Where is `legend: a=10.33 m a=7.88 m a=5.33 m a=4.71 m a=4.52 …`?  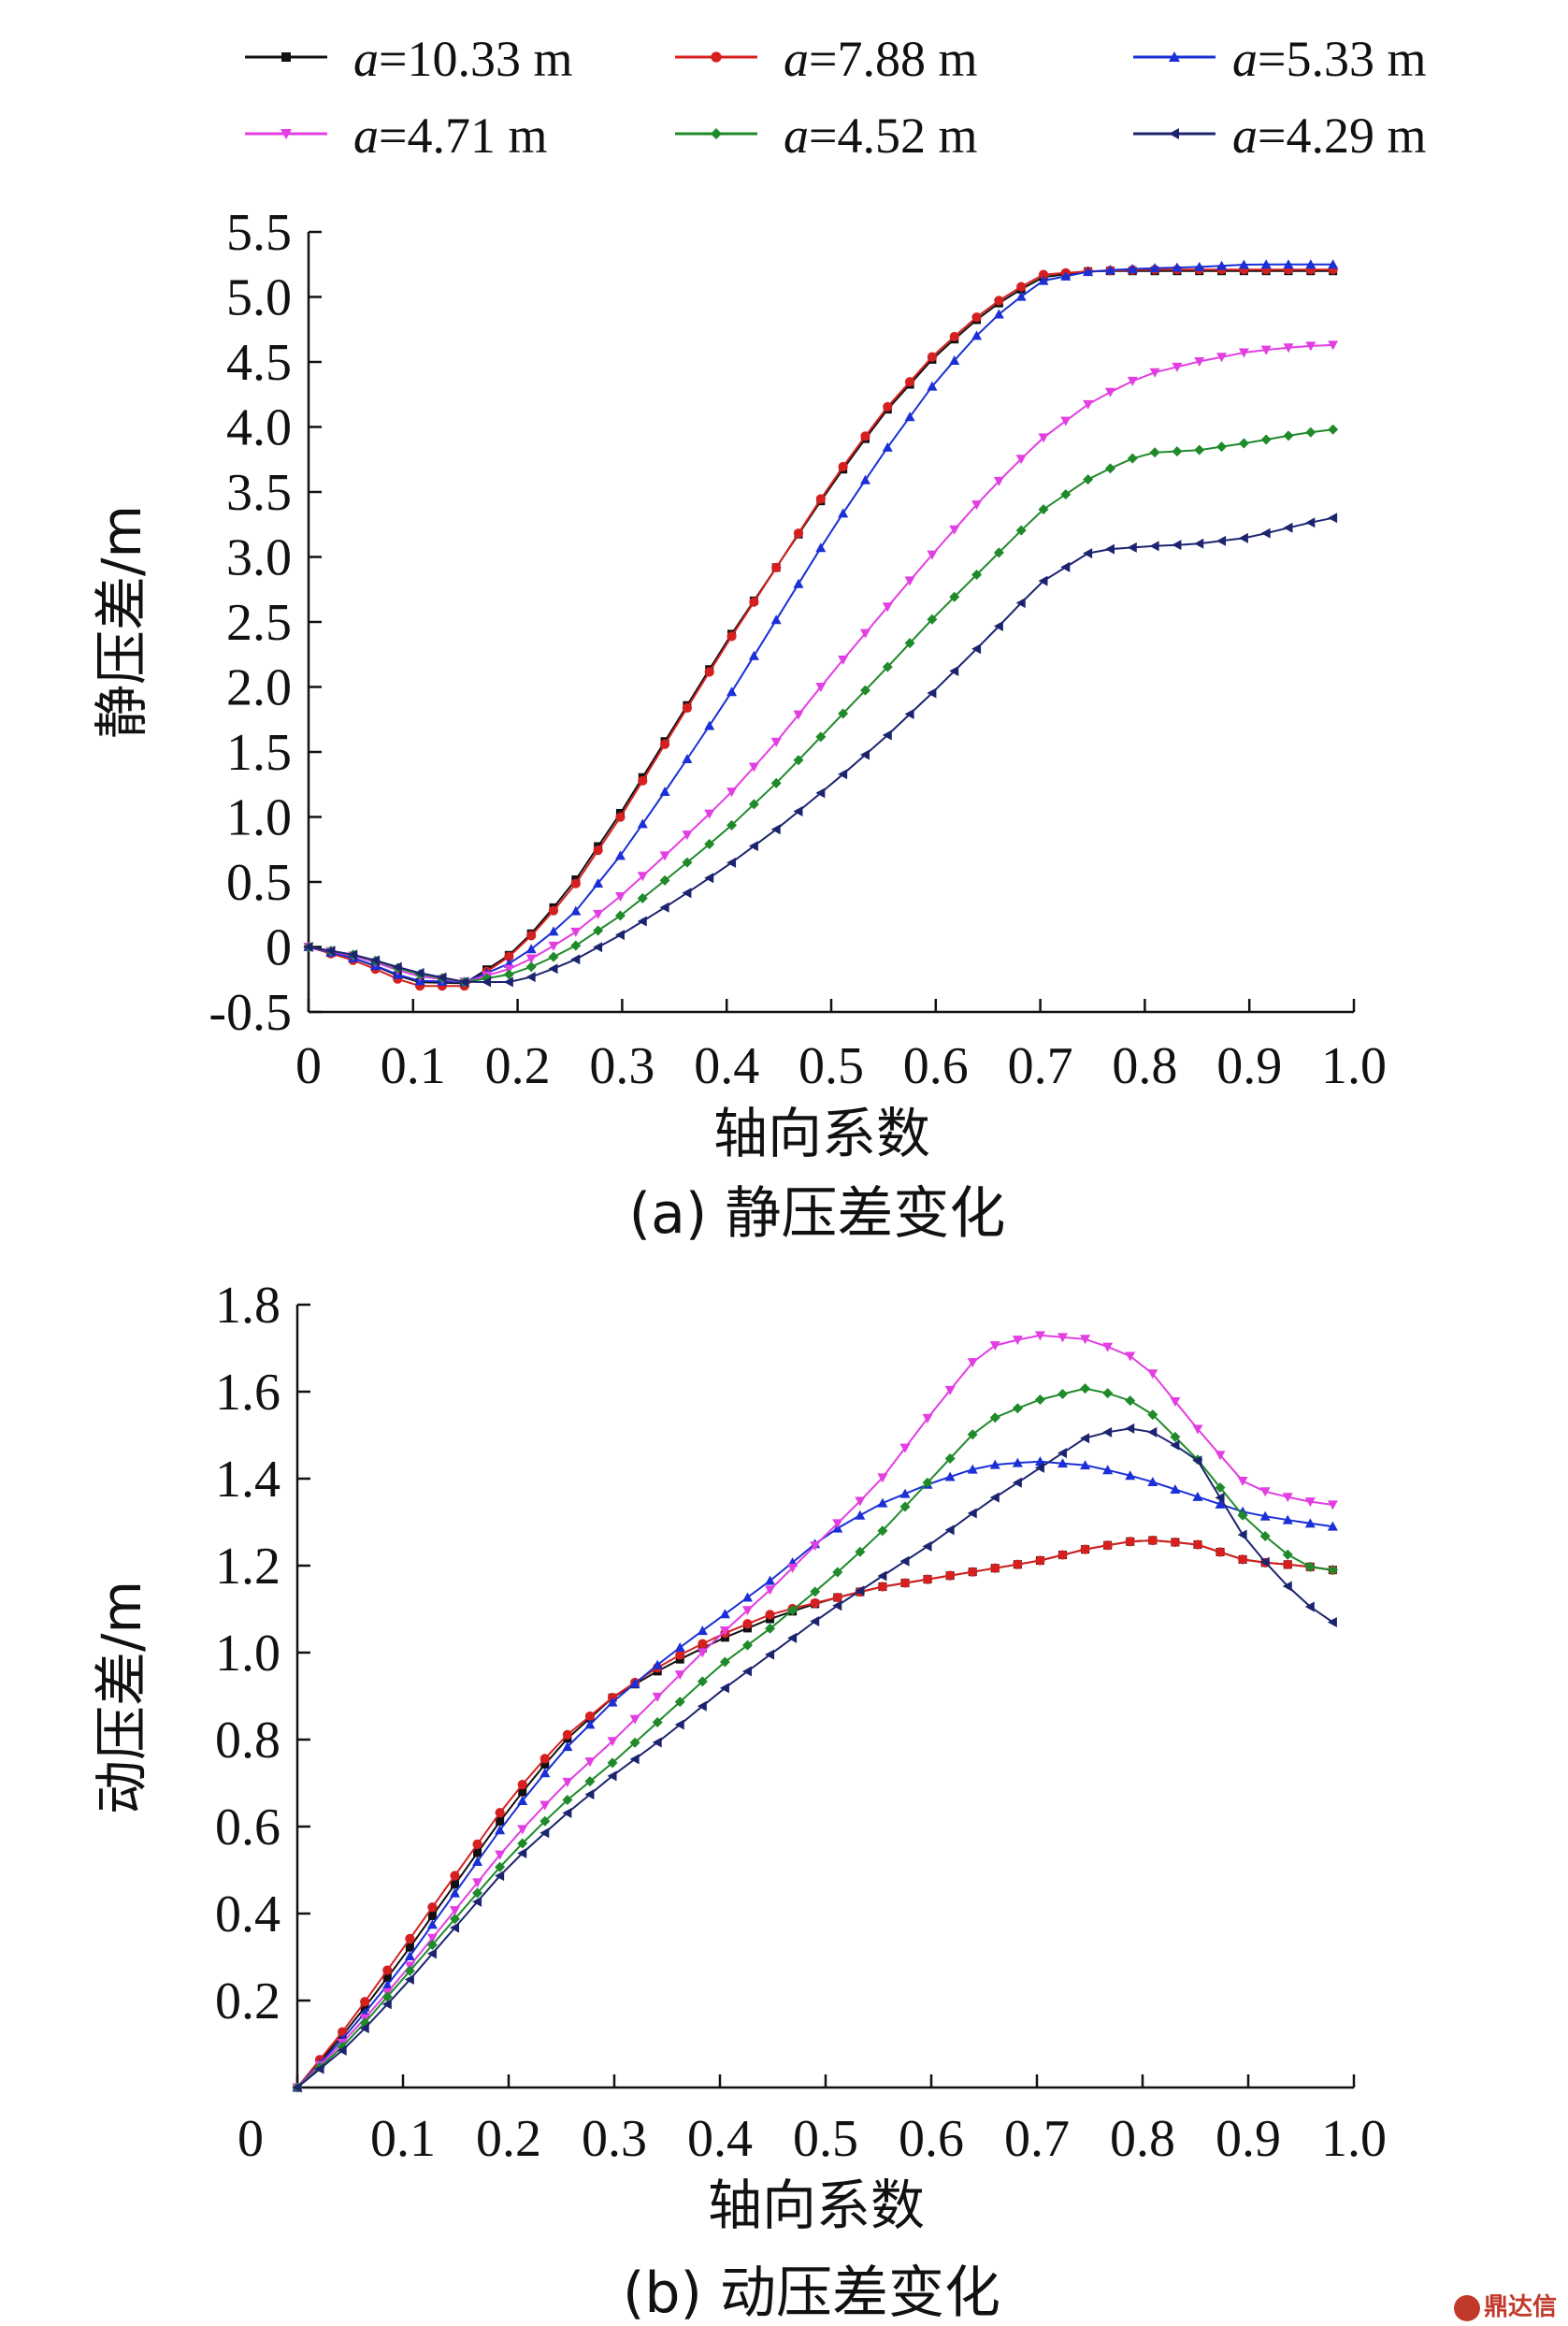
legend: a=10.33 m a=7.88 m a=5.33 m a=4.71 m a=4.52 … is located at coordinates (784, 93).